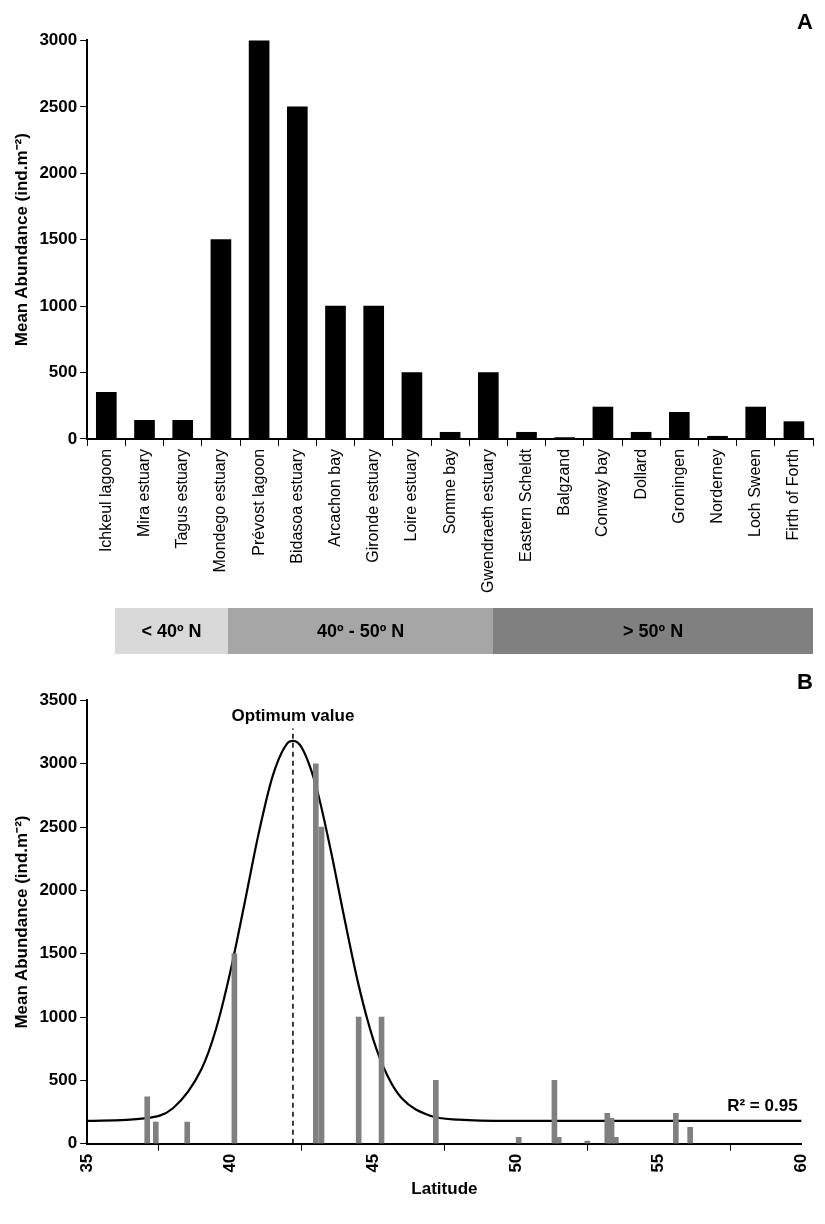  Describe the element at coordinates (182, 498) in the screenshot. I see `x-tick-label: Tagus estuary` at that location.